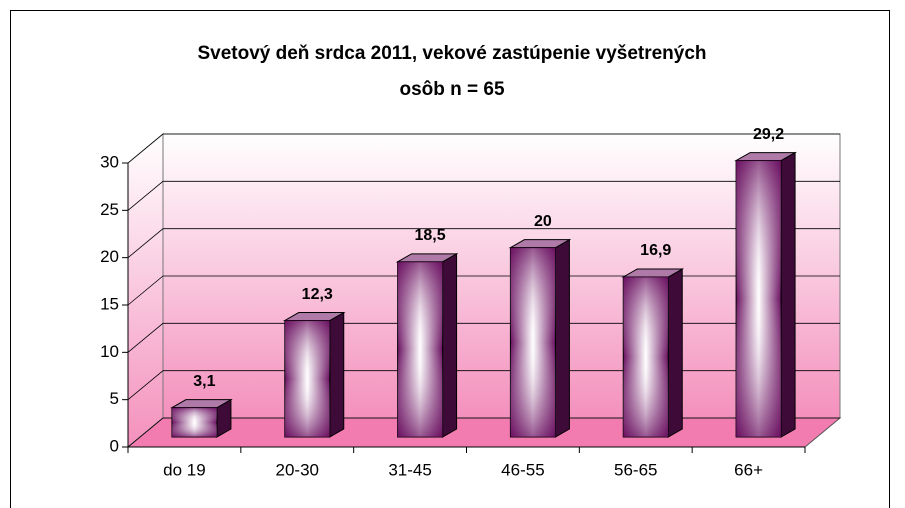 Image resolution: width=905 pixels, height=508 pixels. Describe the element at coordinates (184, 469) in the screenshot. I see `x-tick-label: do 19` at that location.